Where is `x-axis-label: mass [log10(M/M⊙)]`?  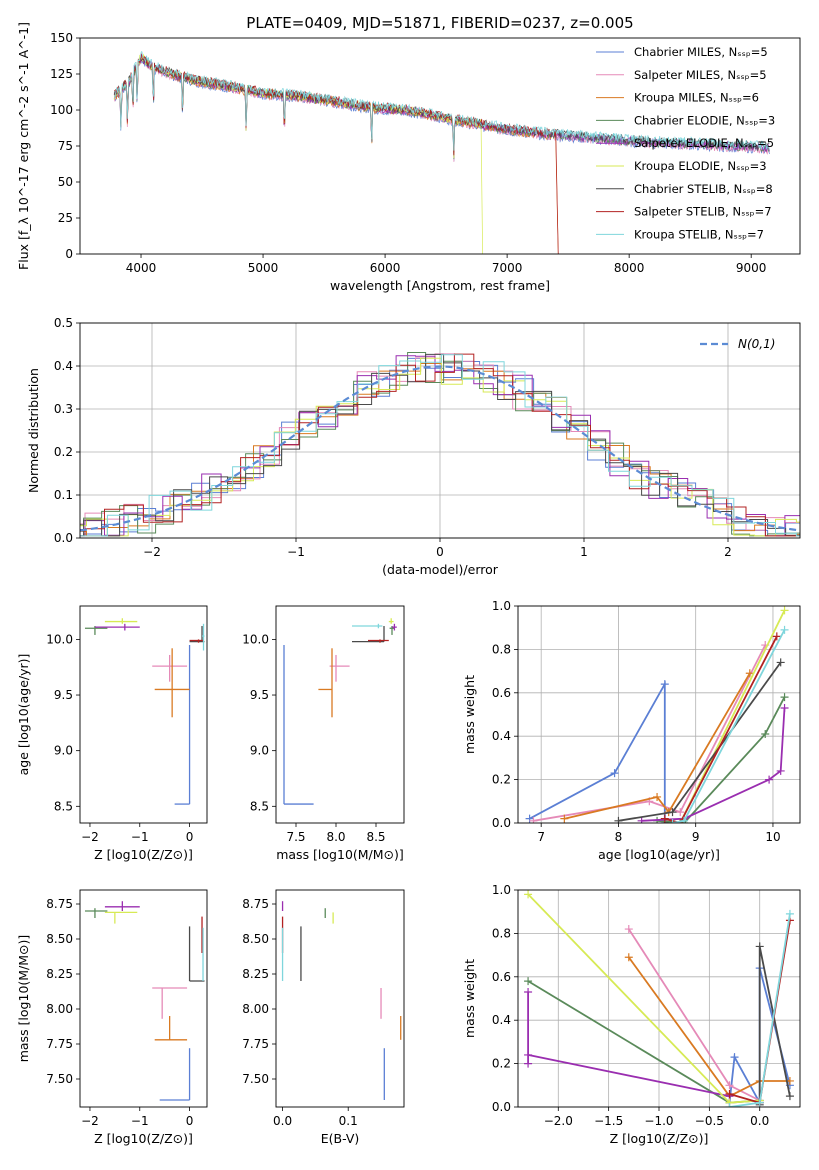 x-axis-label: mass [log10(M/M⊙)] is located at coordinates (340, 854).